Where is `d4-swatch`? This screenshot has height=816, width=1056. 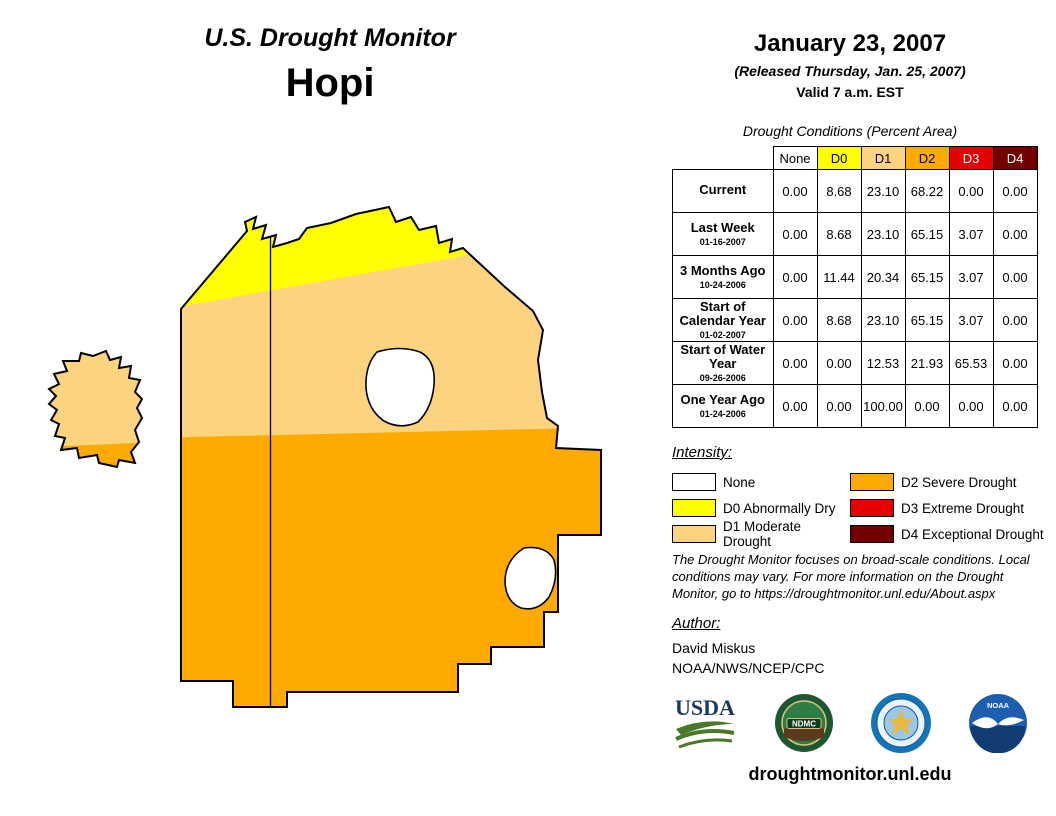
d4-swatch is located at coordinates (872, 534).